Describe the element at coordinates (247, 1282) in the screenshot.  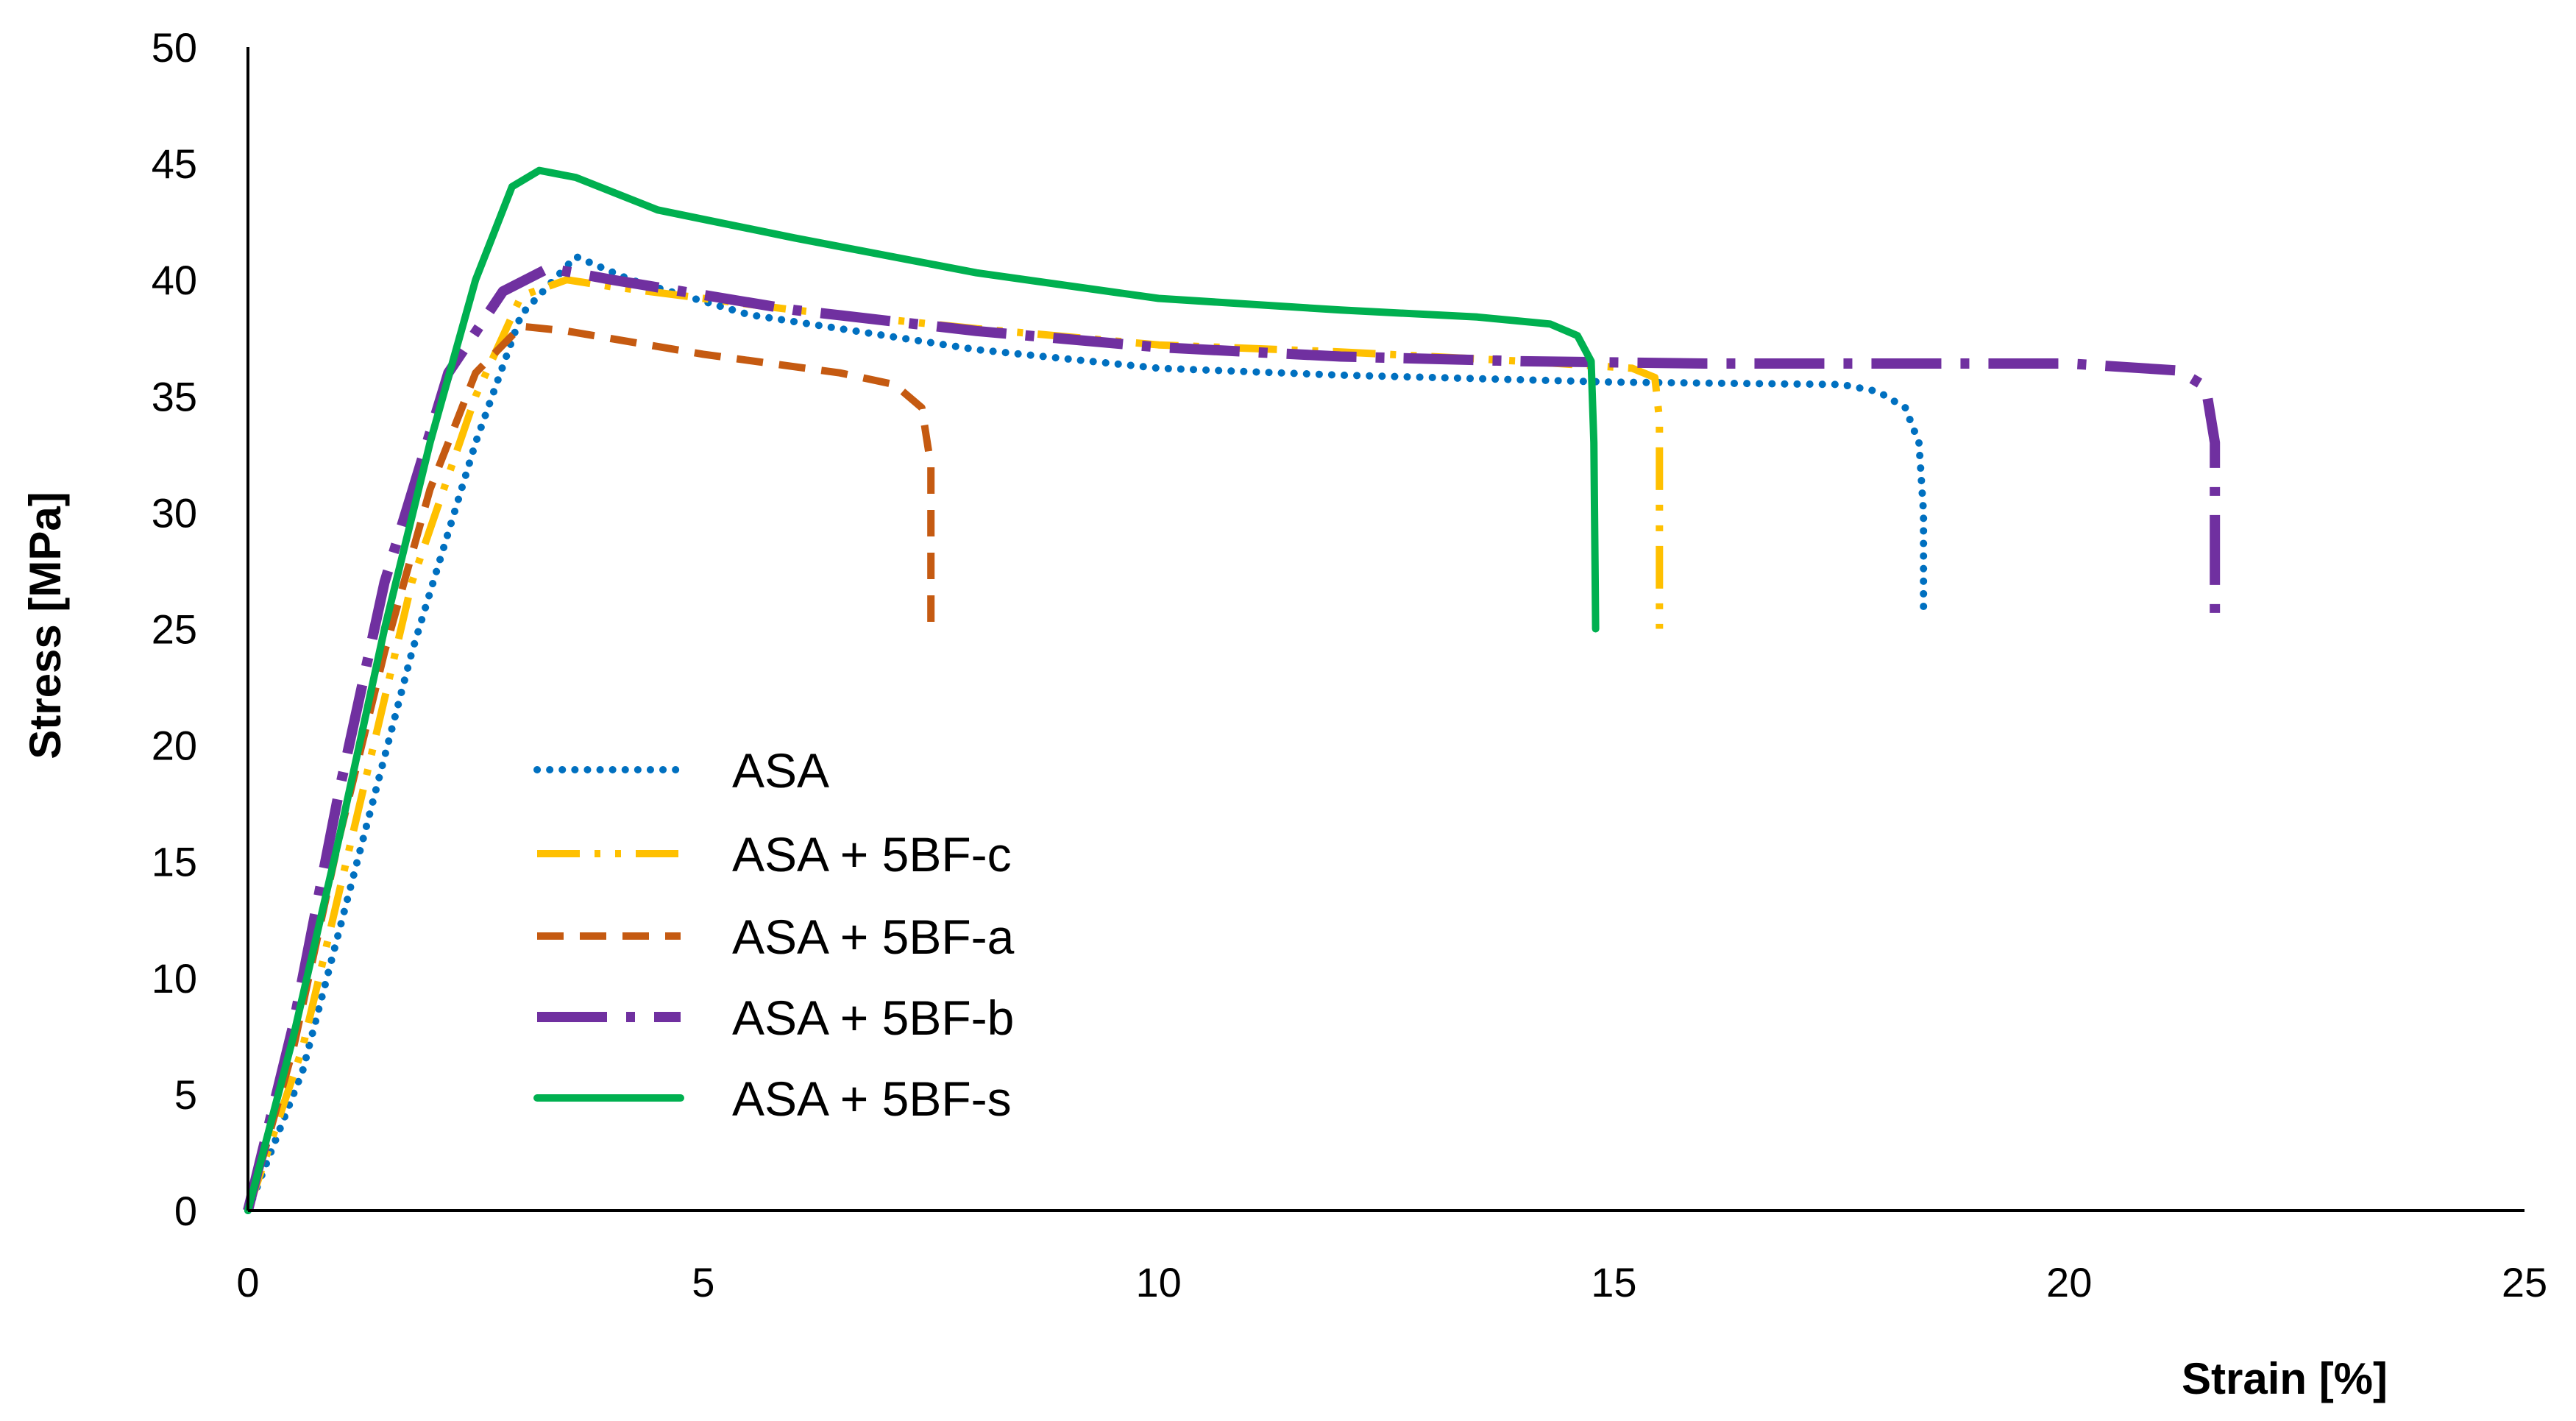
I see `x-tick-label: 0` at that location.